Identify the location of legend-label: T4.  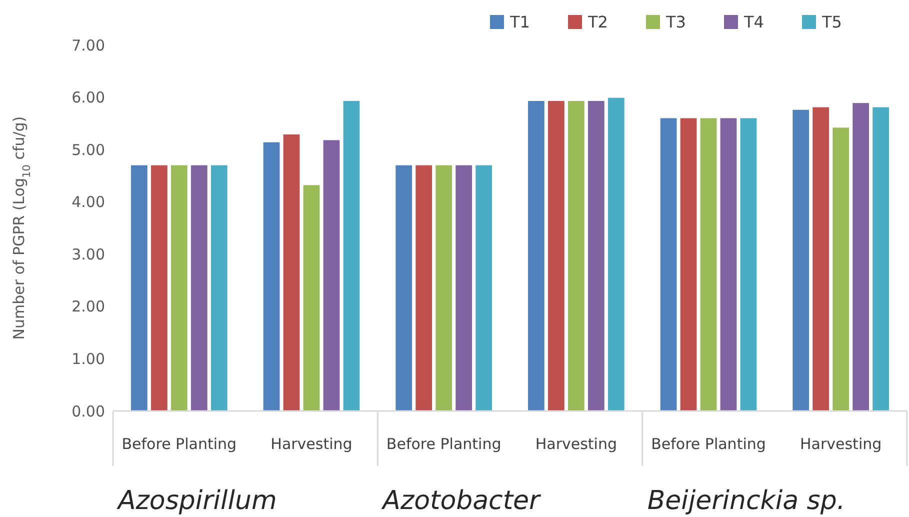
(753, 22).